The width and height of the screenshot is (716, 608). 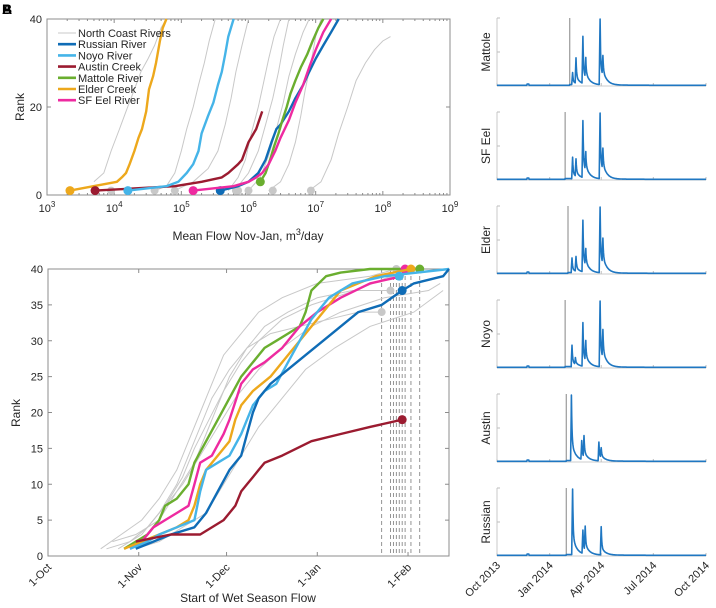 I want to click on hydrograph-panel-noyo: Noyo, so click(x=593, y=334).